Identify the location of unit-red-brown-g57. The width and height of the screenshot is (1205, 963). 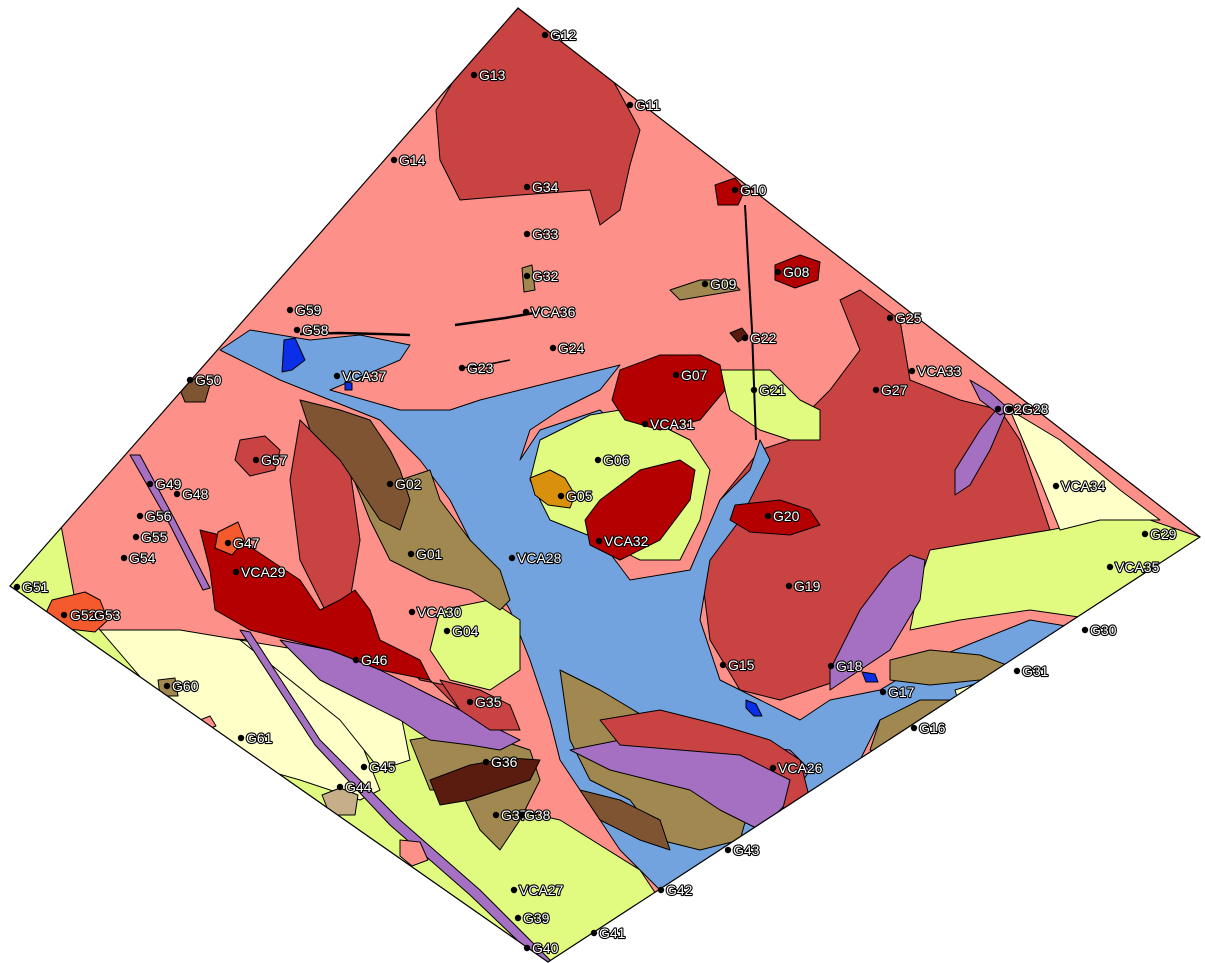
(257, 456).